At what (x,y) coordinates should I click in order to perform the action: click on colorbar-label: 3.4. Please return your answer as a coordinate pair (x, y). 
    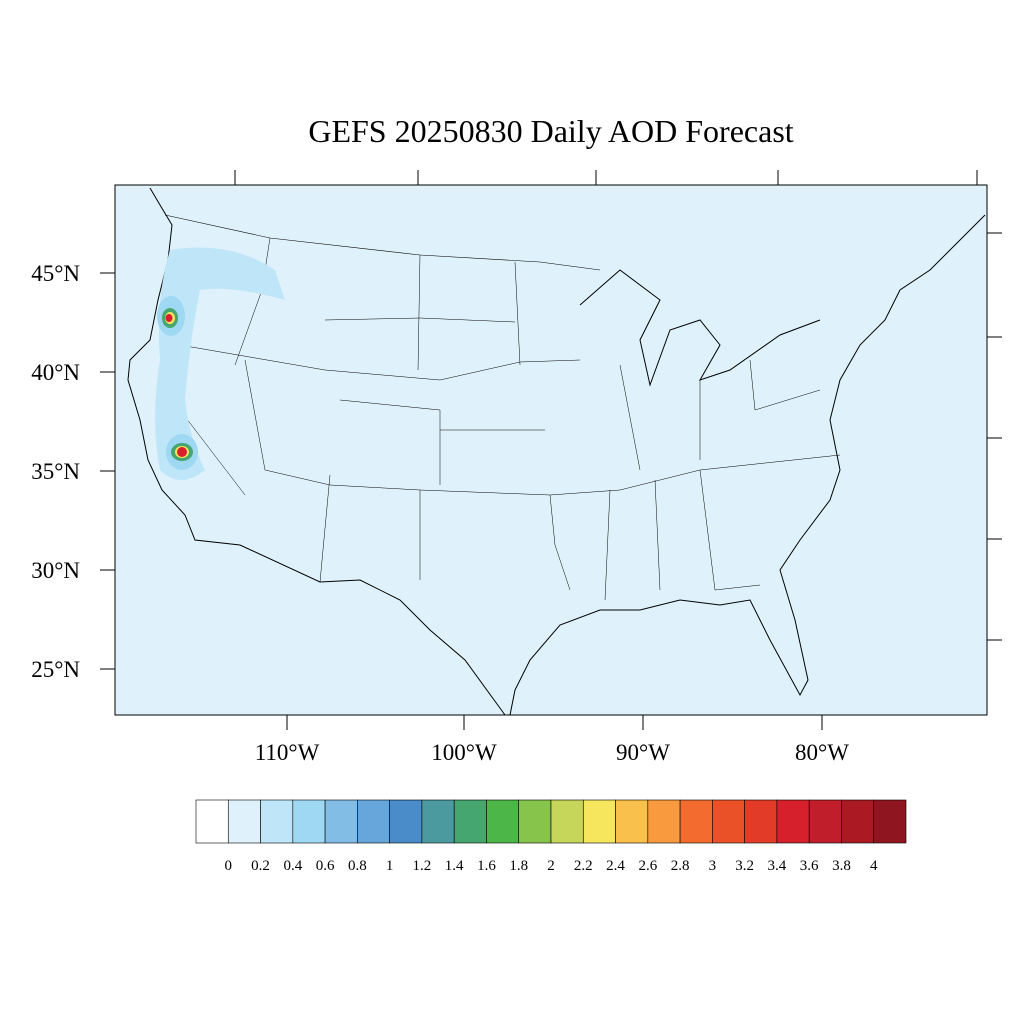
    Looking at the image, I should click on (777, 866).